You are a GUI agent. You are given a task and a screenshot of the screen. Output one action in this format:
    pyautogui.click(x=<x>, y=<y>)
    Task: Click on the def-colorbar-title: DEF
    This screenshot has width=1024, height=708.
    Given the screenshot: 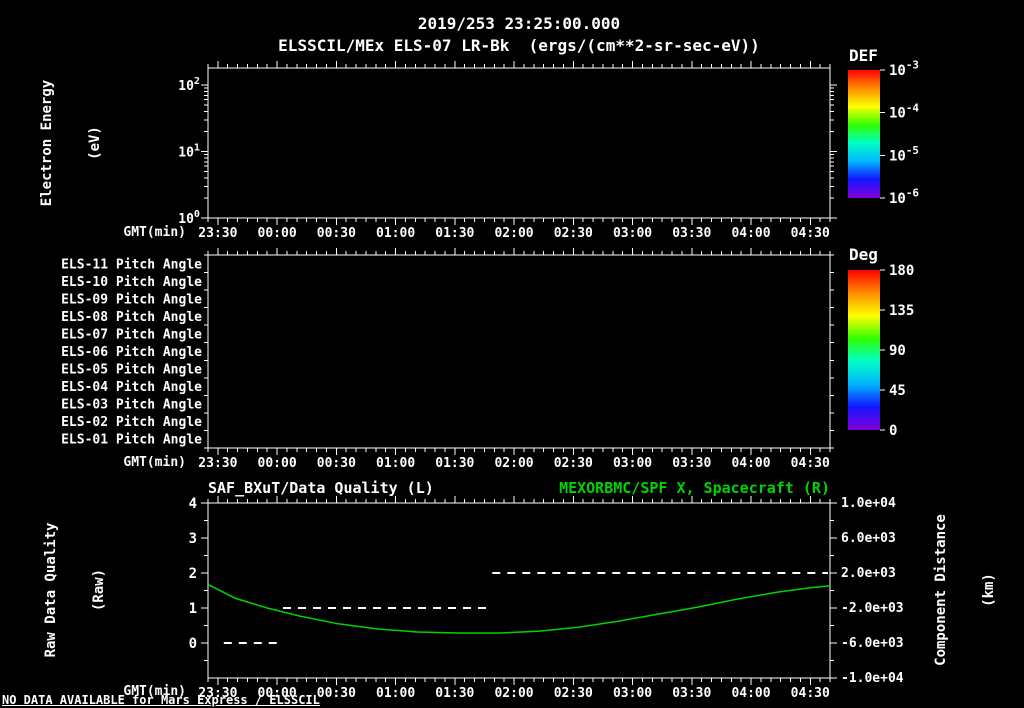 What is the action you would take?
    pyautogui.click(x=863, y=55)
    